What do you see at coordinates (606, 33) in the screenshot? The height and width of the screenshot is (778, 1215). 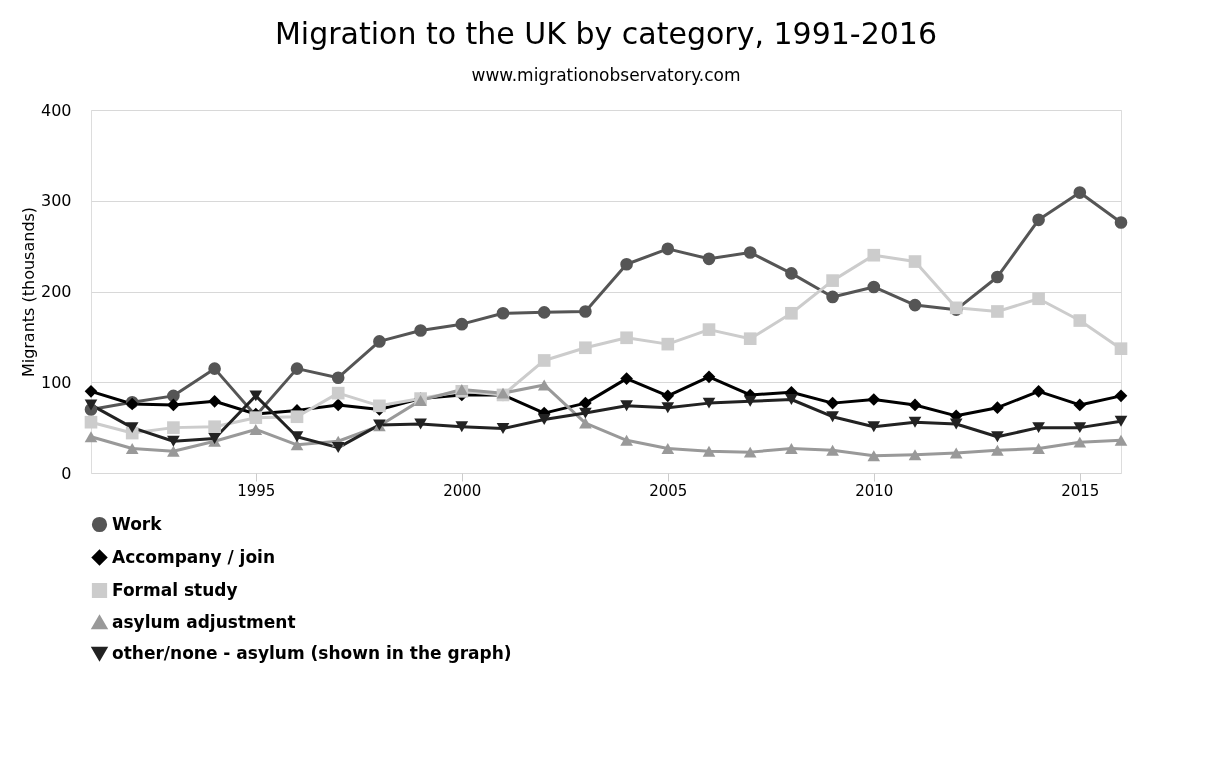 I see `chart-title: Migration to the UK by category, 1991-2016` at bounding box center [606, 33].